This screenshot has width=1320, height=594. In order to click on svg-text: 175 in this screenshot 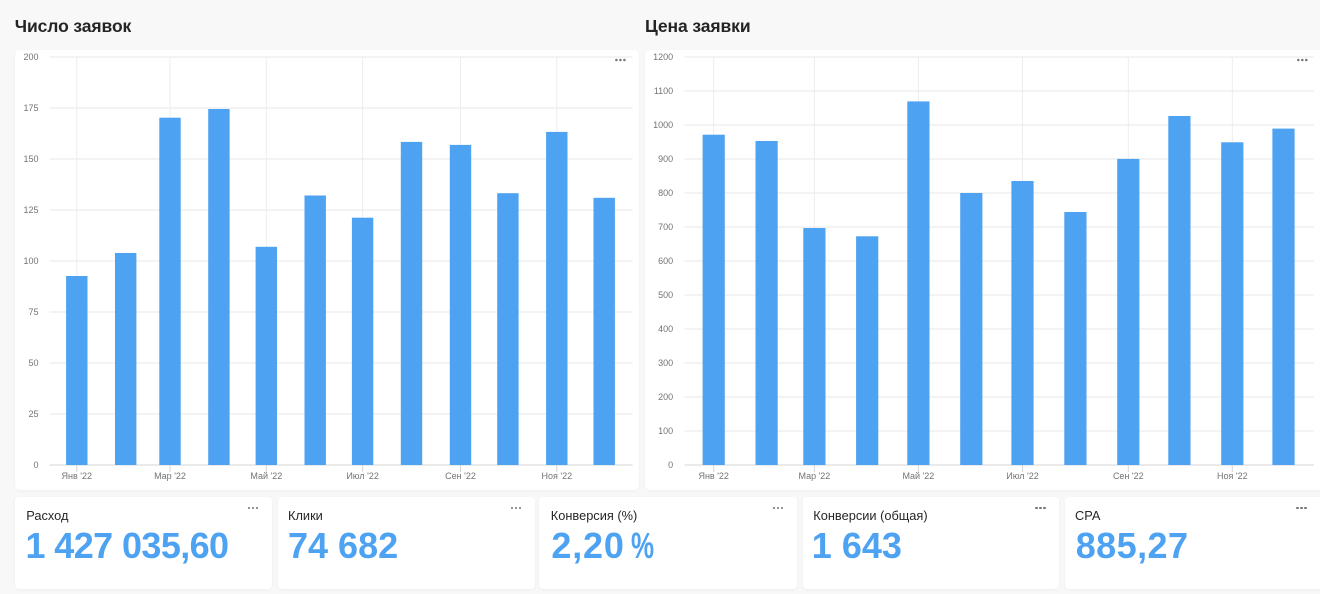, I will do `click(30, 108)`.